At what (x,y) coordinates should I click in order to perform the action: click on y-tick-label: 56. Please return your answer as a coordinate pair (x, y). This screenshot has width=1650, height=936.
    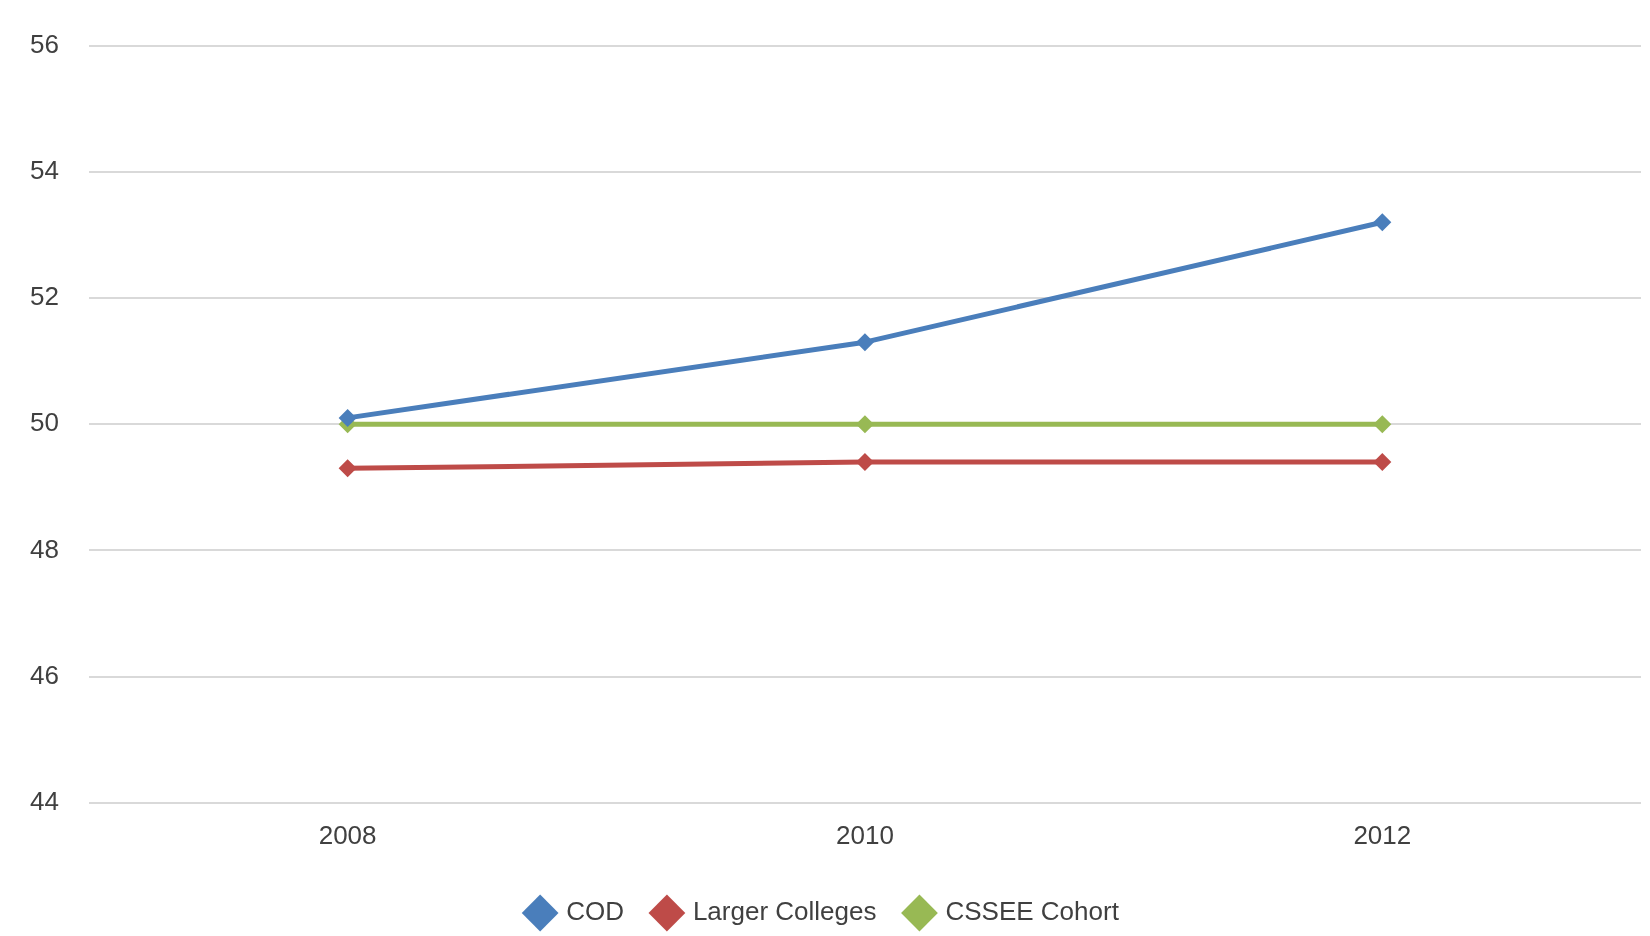
    Looking at the image, I should click on (44, 43).